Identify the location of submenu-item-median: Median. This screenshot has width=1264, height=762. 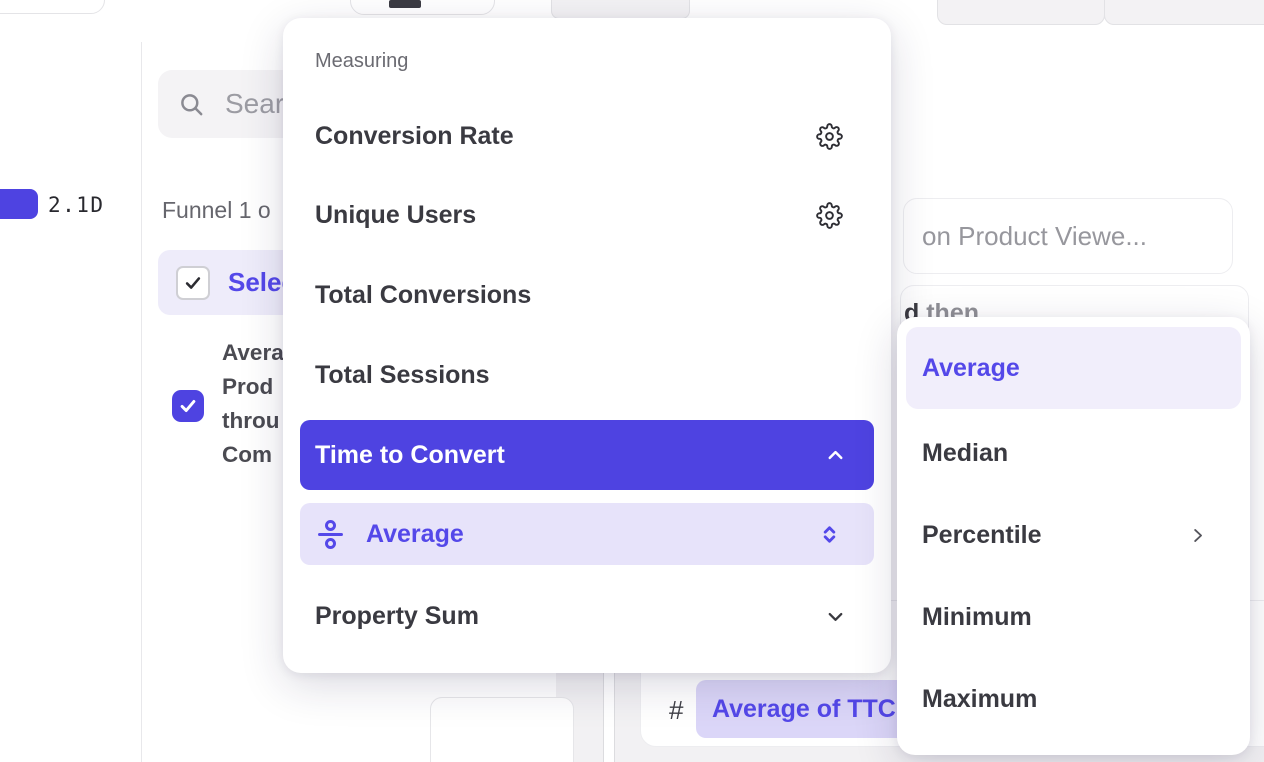
(965, 452).